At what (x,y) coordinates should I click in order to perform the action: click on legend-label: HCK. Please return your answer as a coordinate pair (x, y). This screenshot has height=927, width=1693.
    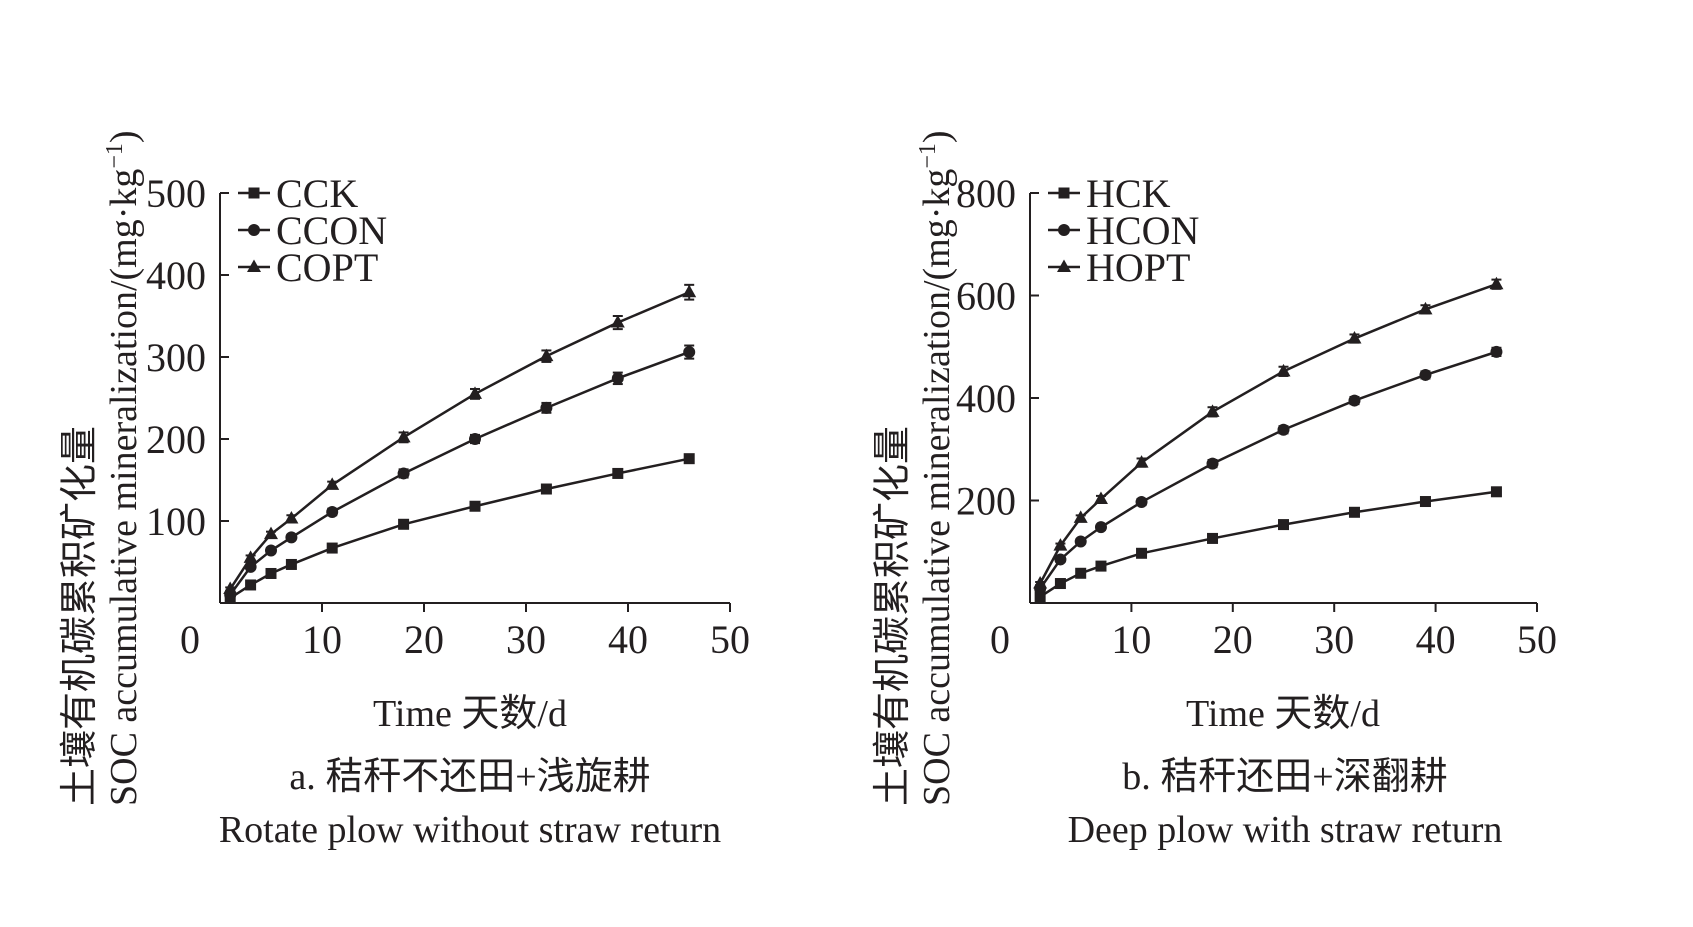
    Looking at the image, I should click on (1128, 193).